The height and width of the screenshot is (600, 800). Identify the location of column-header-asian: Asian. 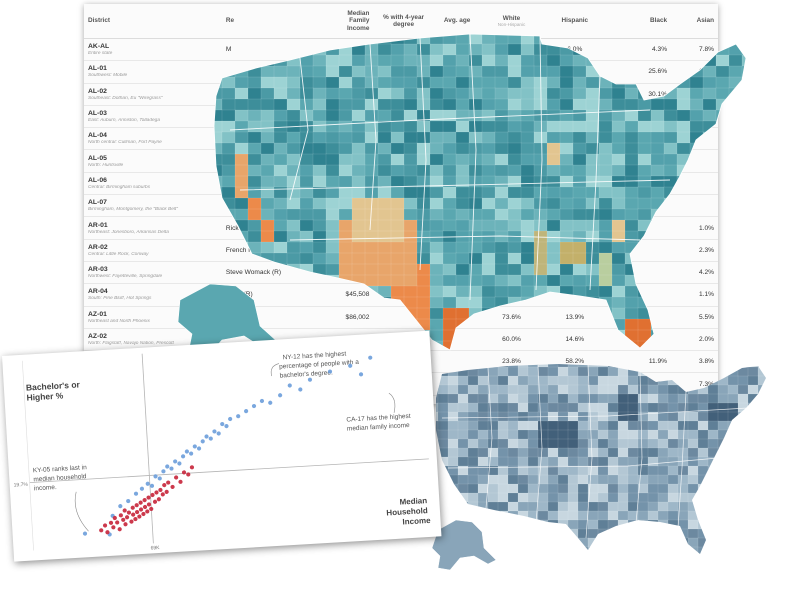
(694, 21).